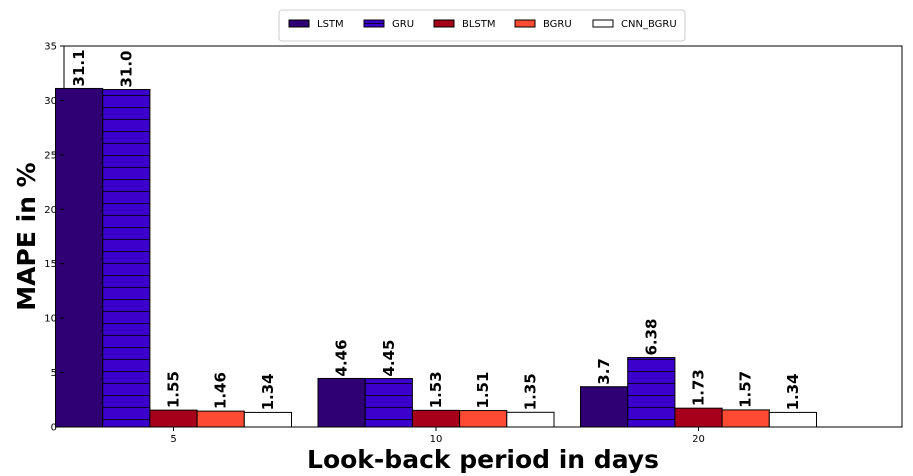 The width and height of the screenshot is (913, 476). Describe the element at coordinates (50, 155) in the screenshot. I see `y-tick-label: 25` at that location.